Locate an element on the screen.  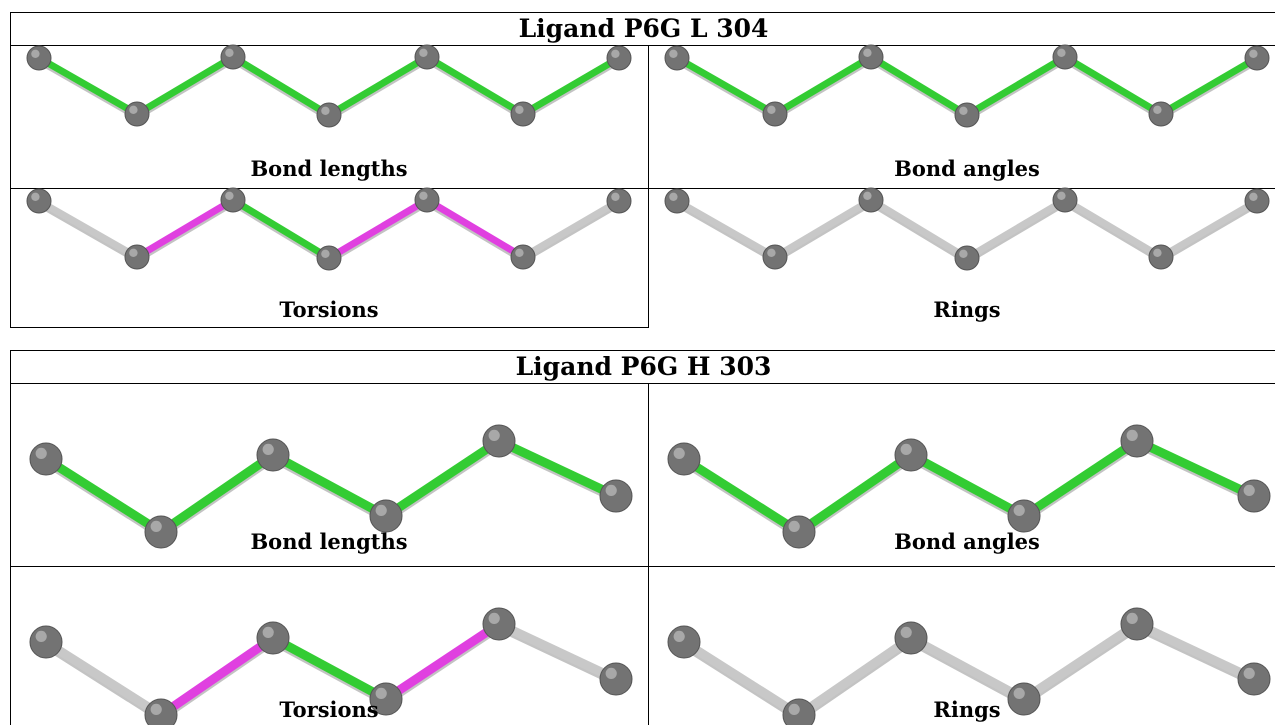
cell-caption: Bond angles is located at coordinates (967, 541).